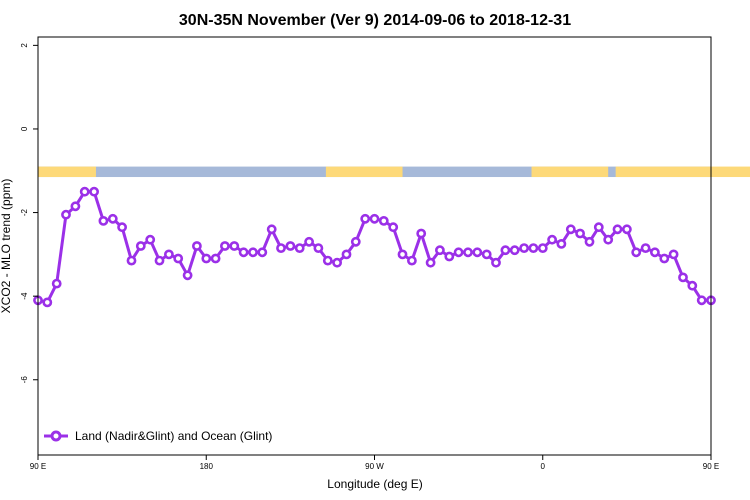 The width and height of the screenshot is (750, 500). I want to click on surface-type-band, so click(394, 172).